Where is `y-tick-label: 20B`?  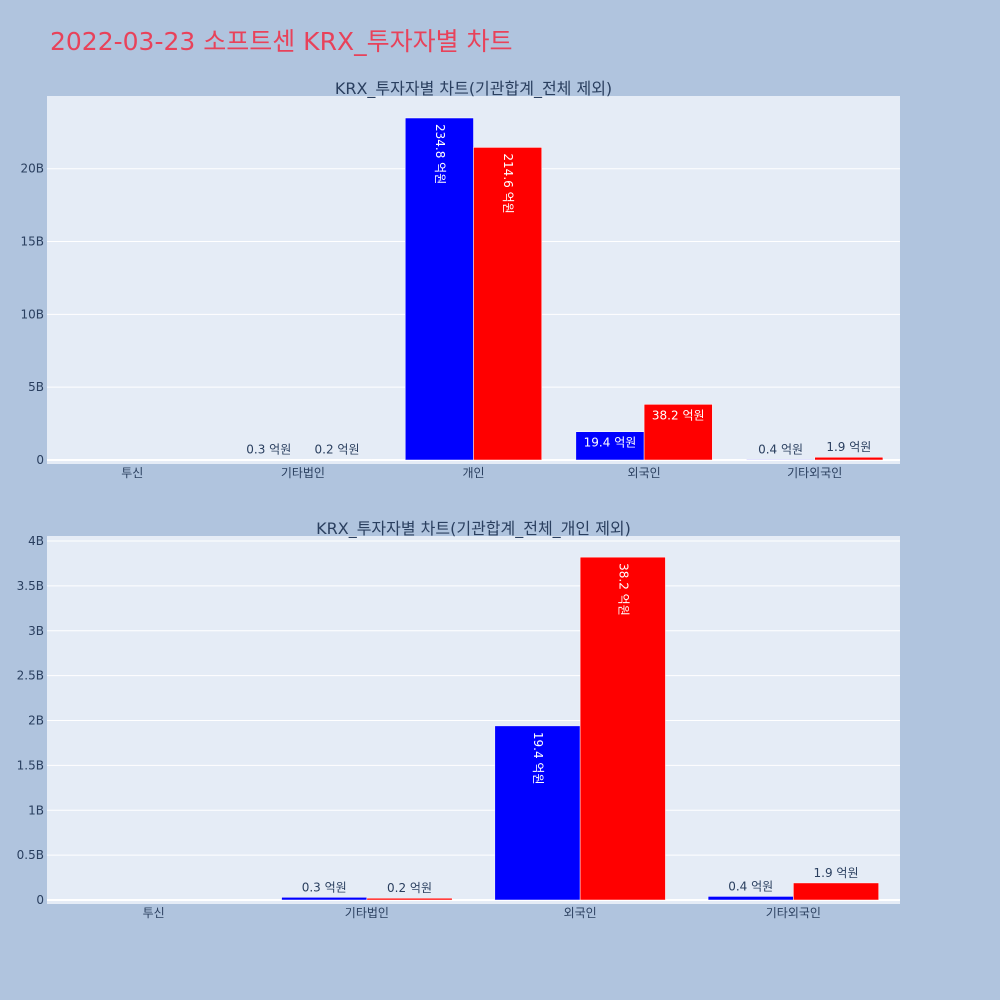
y-tick-label: 20B is located at coordinates (32, 169).